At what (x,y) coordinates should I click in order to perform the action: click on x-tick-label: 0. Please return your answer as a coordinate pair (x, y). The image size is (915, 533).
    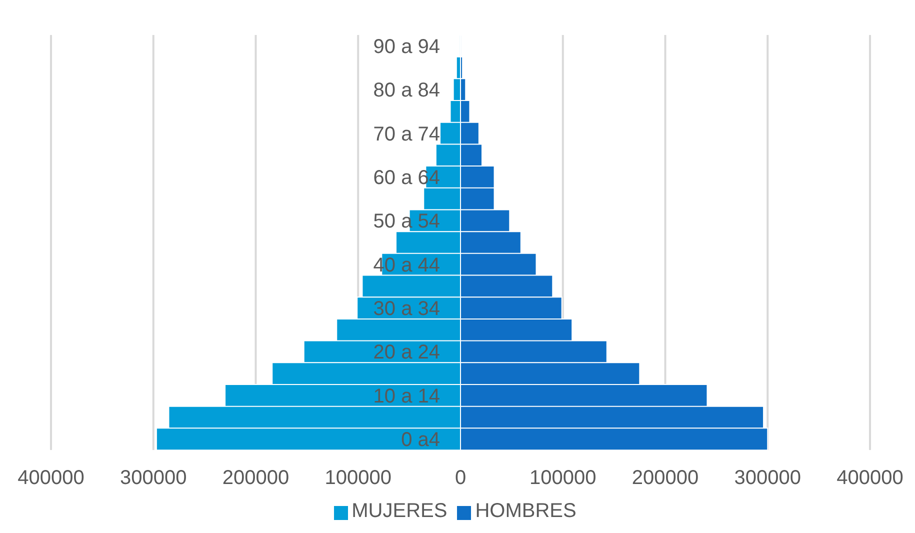
    Looking at the image, I should click on (460, 478).